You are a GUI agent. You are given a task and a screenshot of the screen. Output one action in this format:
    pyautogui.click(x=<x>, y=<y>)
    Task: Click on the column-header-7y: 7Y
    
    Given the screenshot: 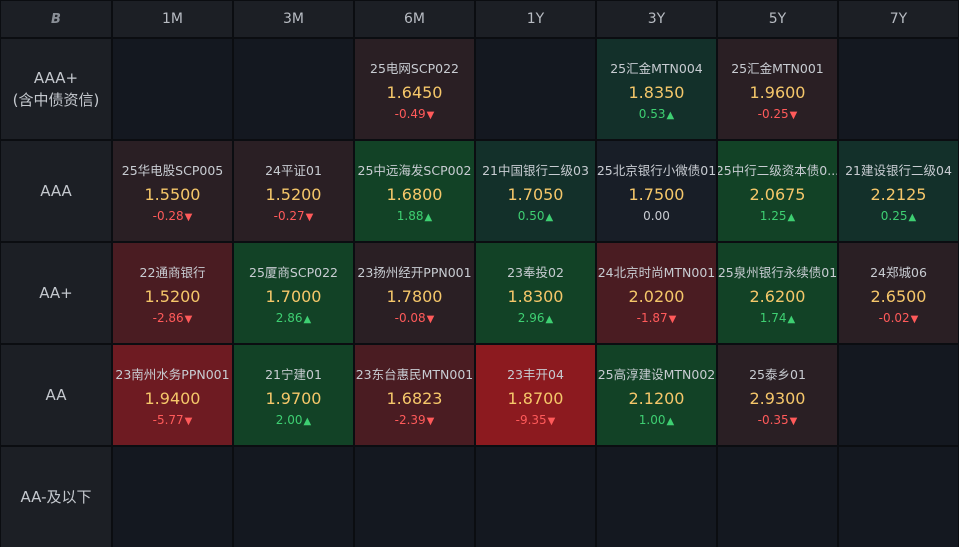 What is the action you would take?
    pyautogui.click(x=898, y=19)
    